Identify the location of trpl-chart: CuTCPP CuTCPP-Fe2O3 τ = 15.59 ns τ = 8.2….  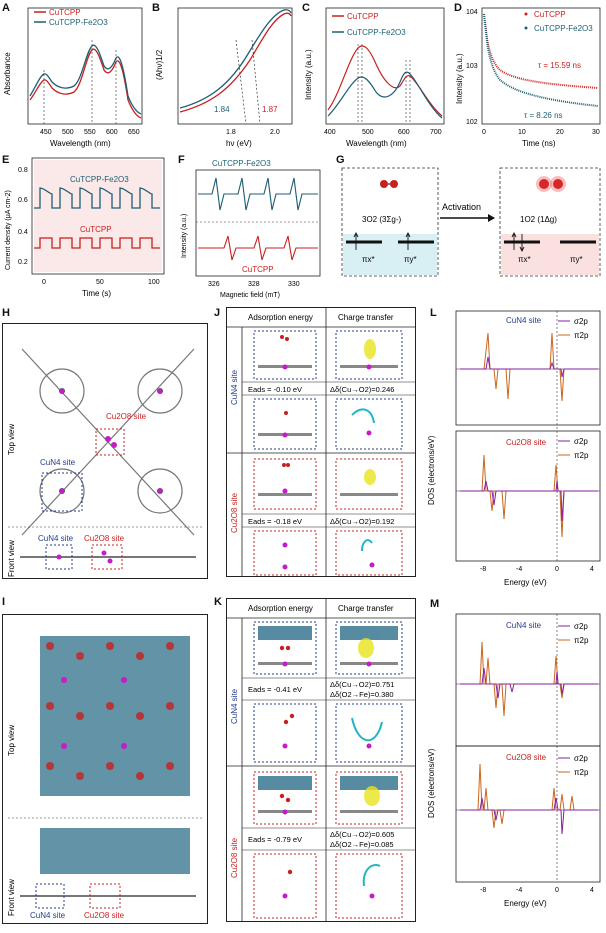
(528, 77).